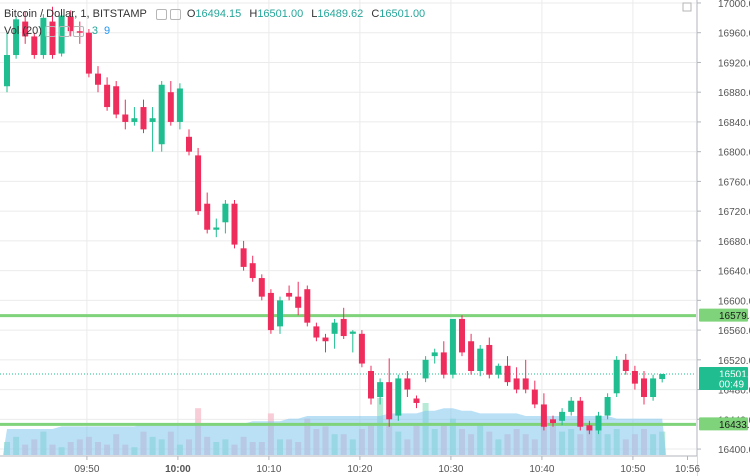 The width and height of the screenshot is (750, 476). What do you see at coordinates (450, 469) in the screenshot?
I see `x-tick-label: 10:30` at bounding box center [450, 469].